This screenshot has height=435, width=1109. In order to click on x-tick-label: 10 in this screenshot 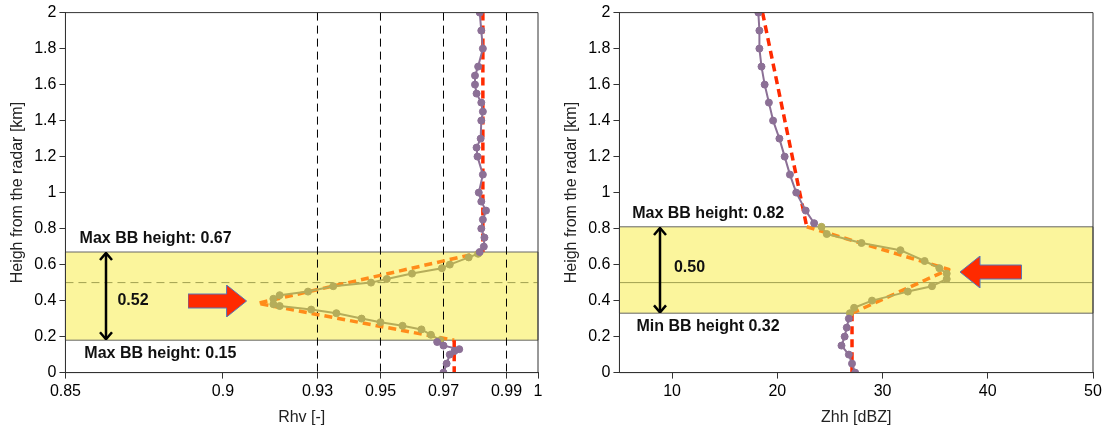, I will do `click(672, 390)`.